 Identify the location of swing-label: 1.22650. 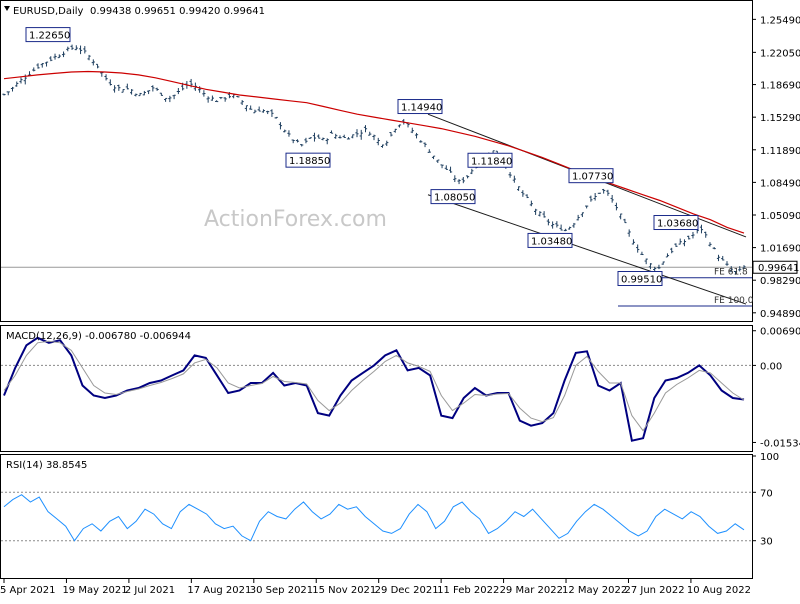
(49, 36).